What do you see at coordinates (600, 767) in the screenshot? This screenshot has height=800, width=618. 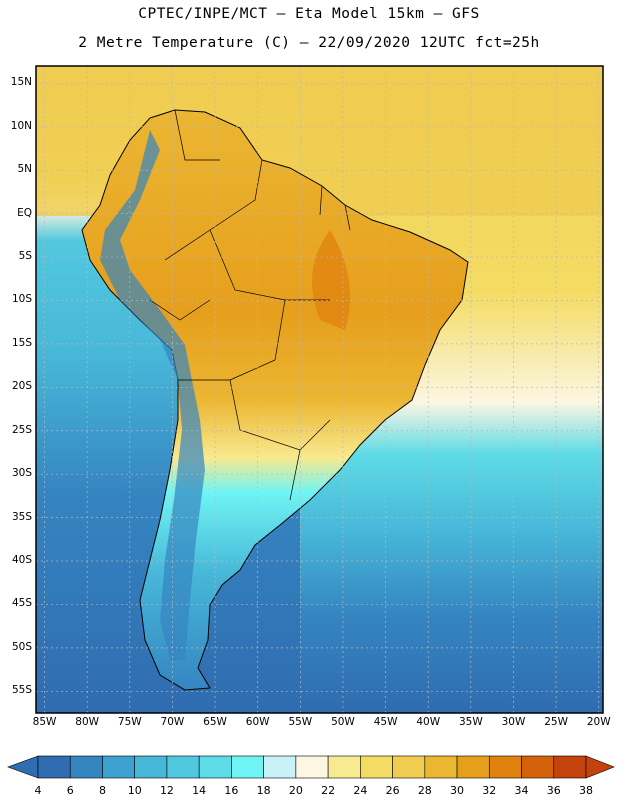 I see `colorbar-high-arrow` at bounding box center [600, 767].